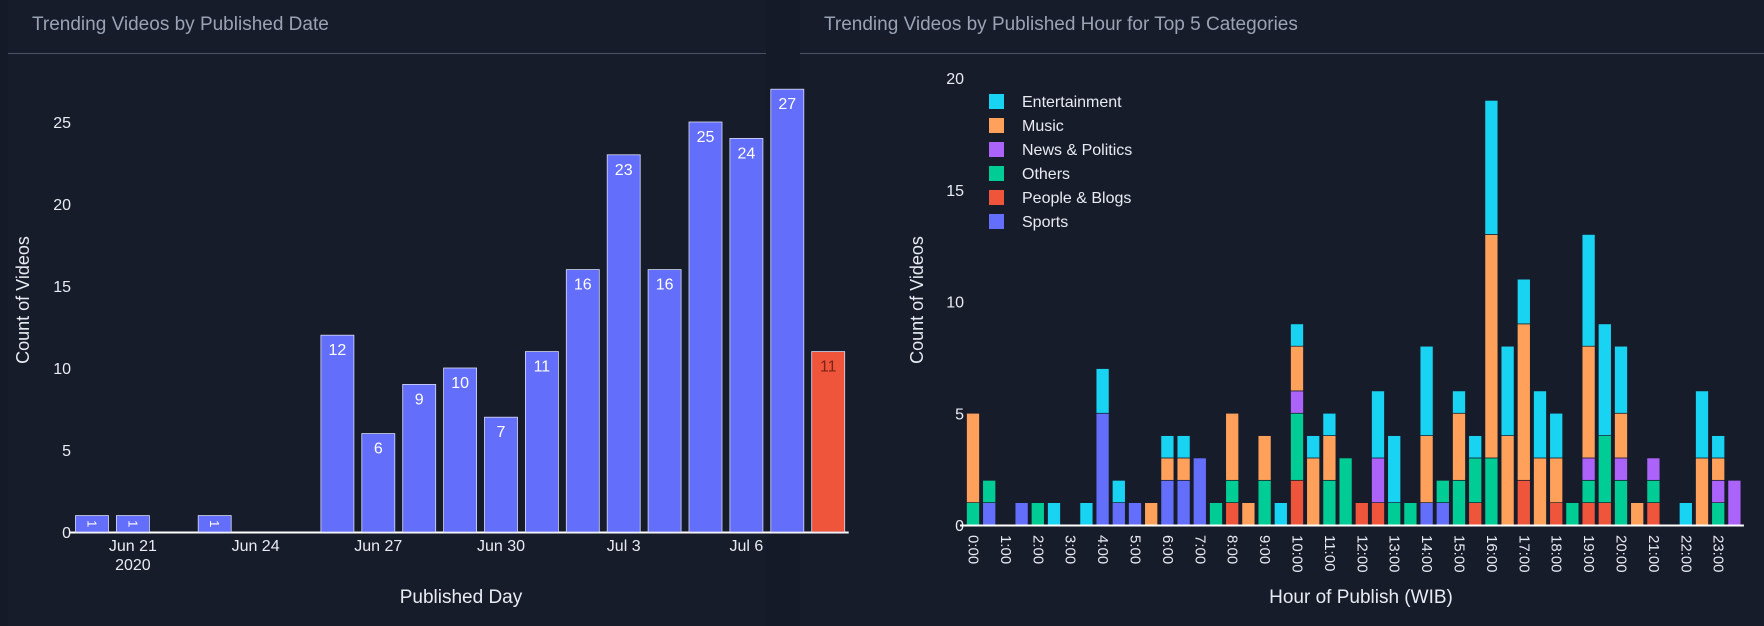 This screenshot has width=1764, height=626. I want to click on y-tick-label: 20, so click(955, 79).